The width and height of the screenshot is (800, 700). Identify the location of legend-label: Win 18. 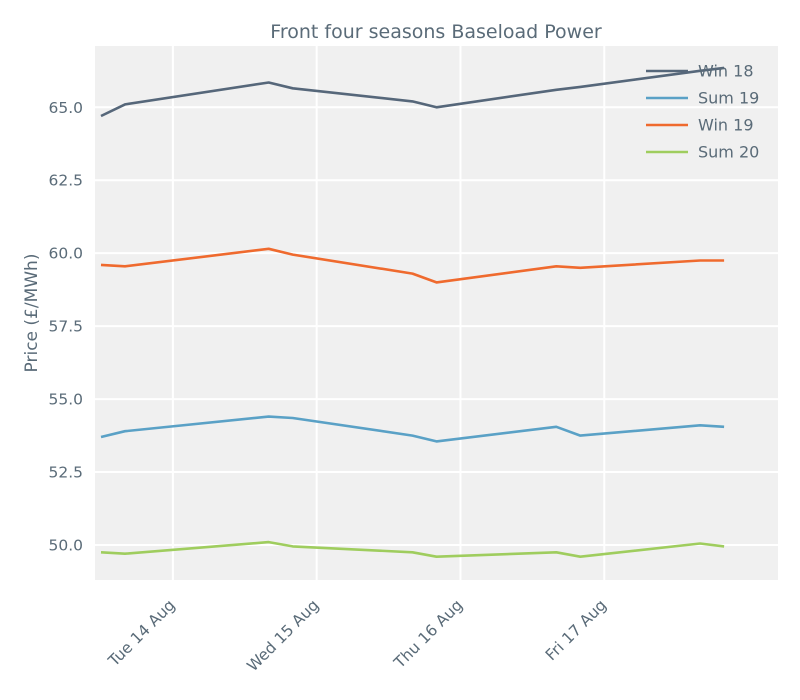
(726, 71).